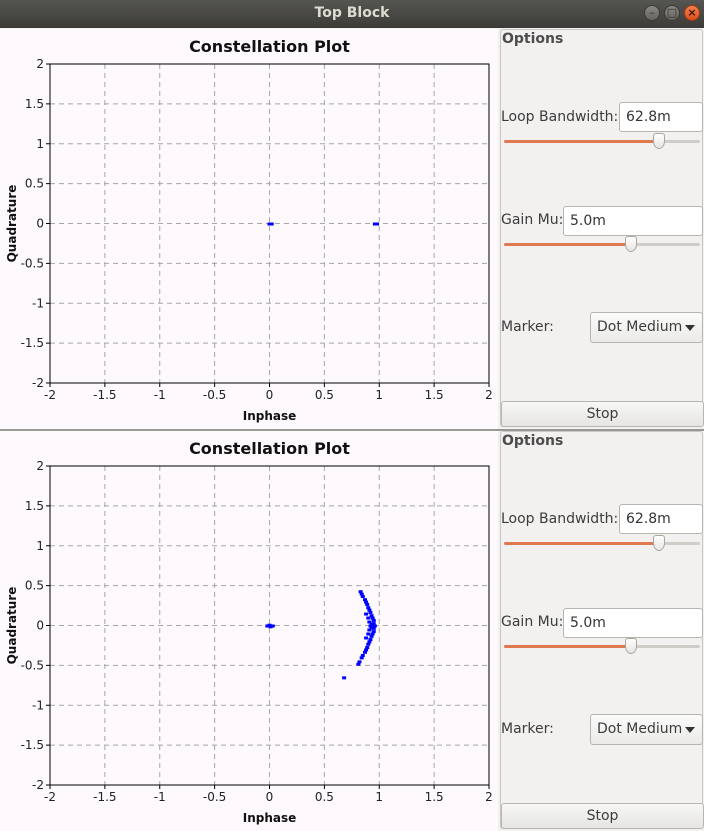  What do you see at coordinates (50, 395) in the screenshot?
I see `x-tick-label: -2` at bounding box center [50, 395].